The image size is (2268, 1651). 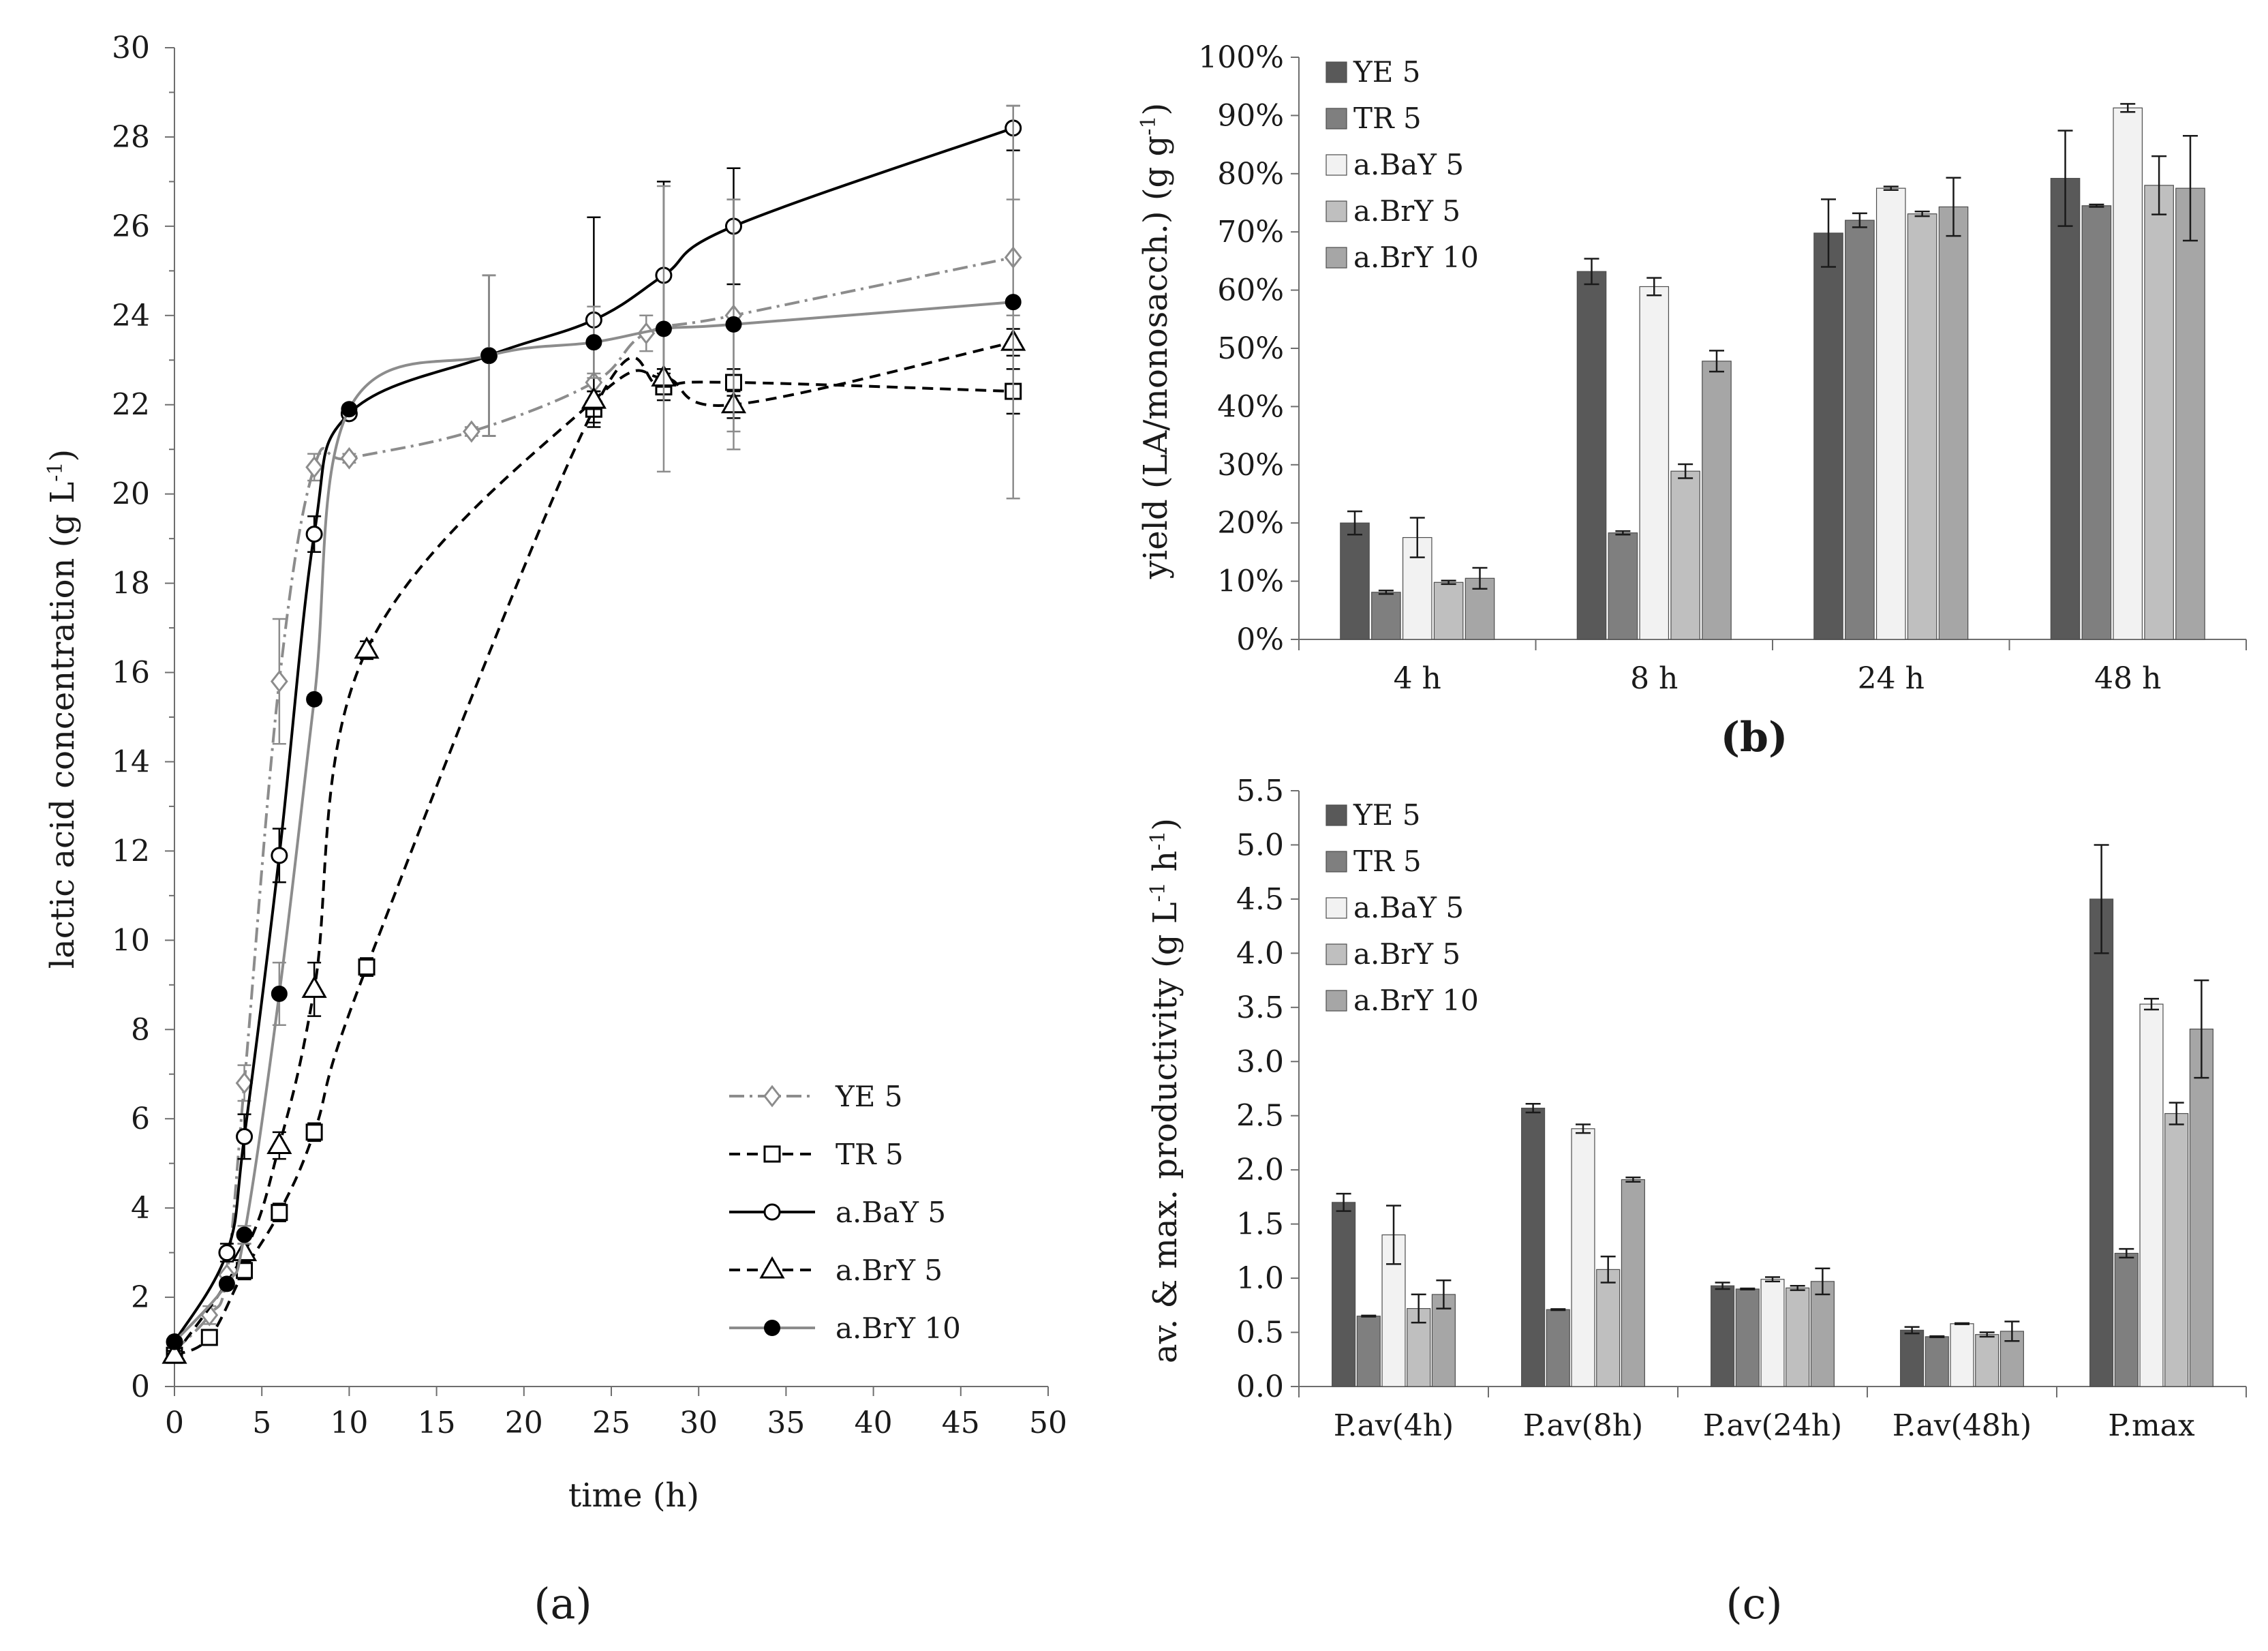 What do you see at coordinates (437, 1423) in the screenshot?
I see `panel-a-x-tick-label: 15` at bounding box center [437, 1423].